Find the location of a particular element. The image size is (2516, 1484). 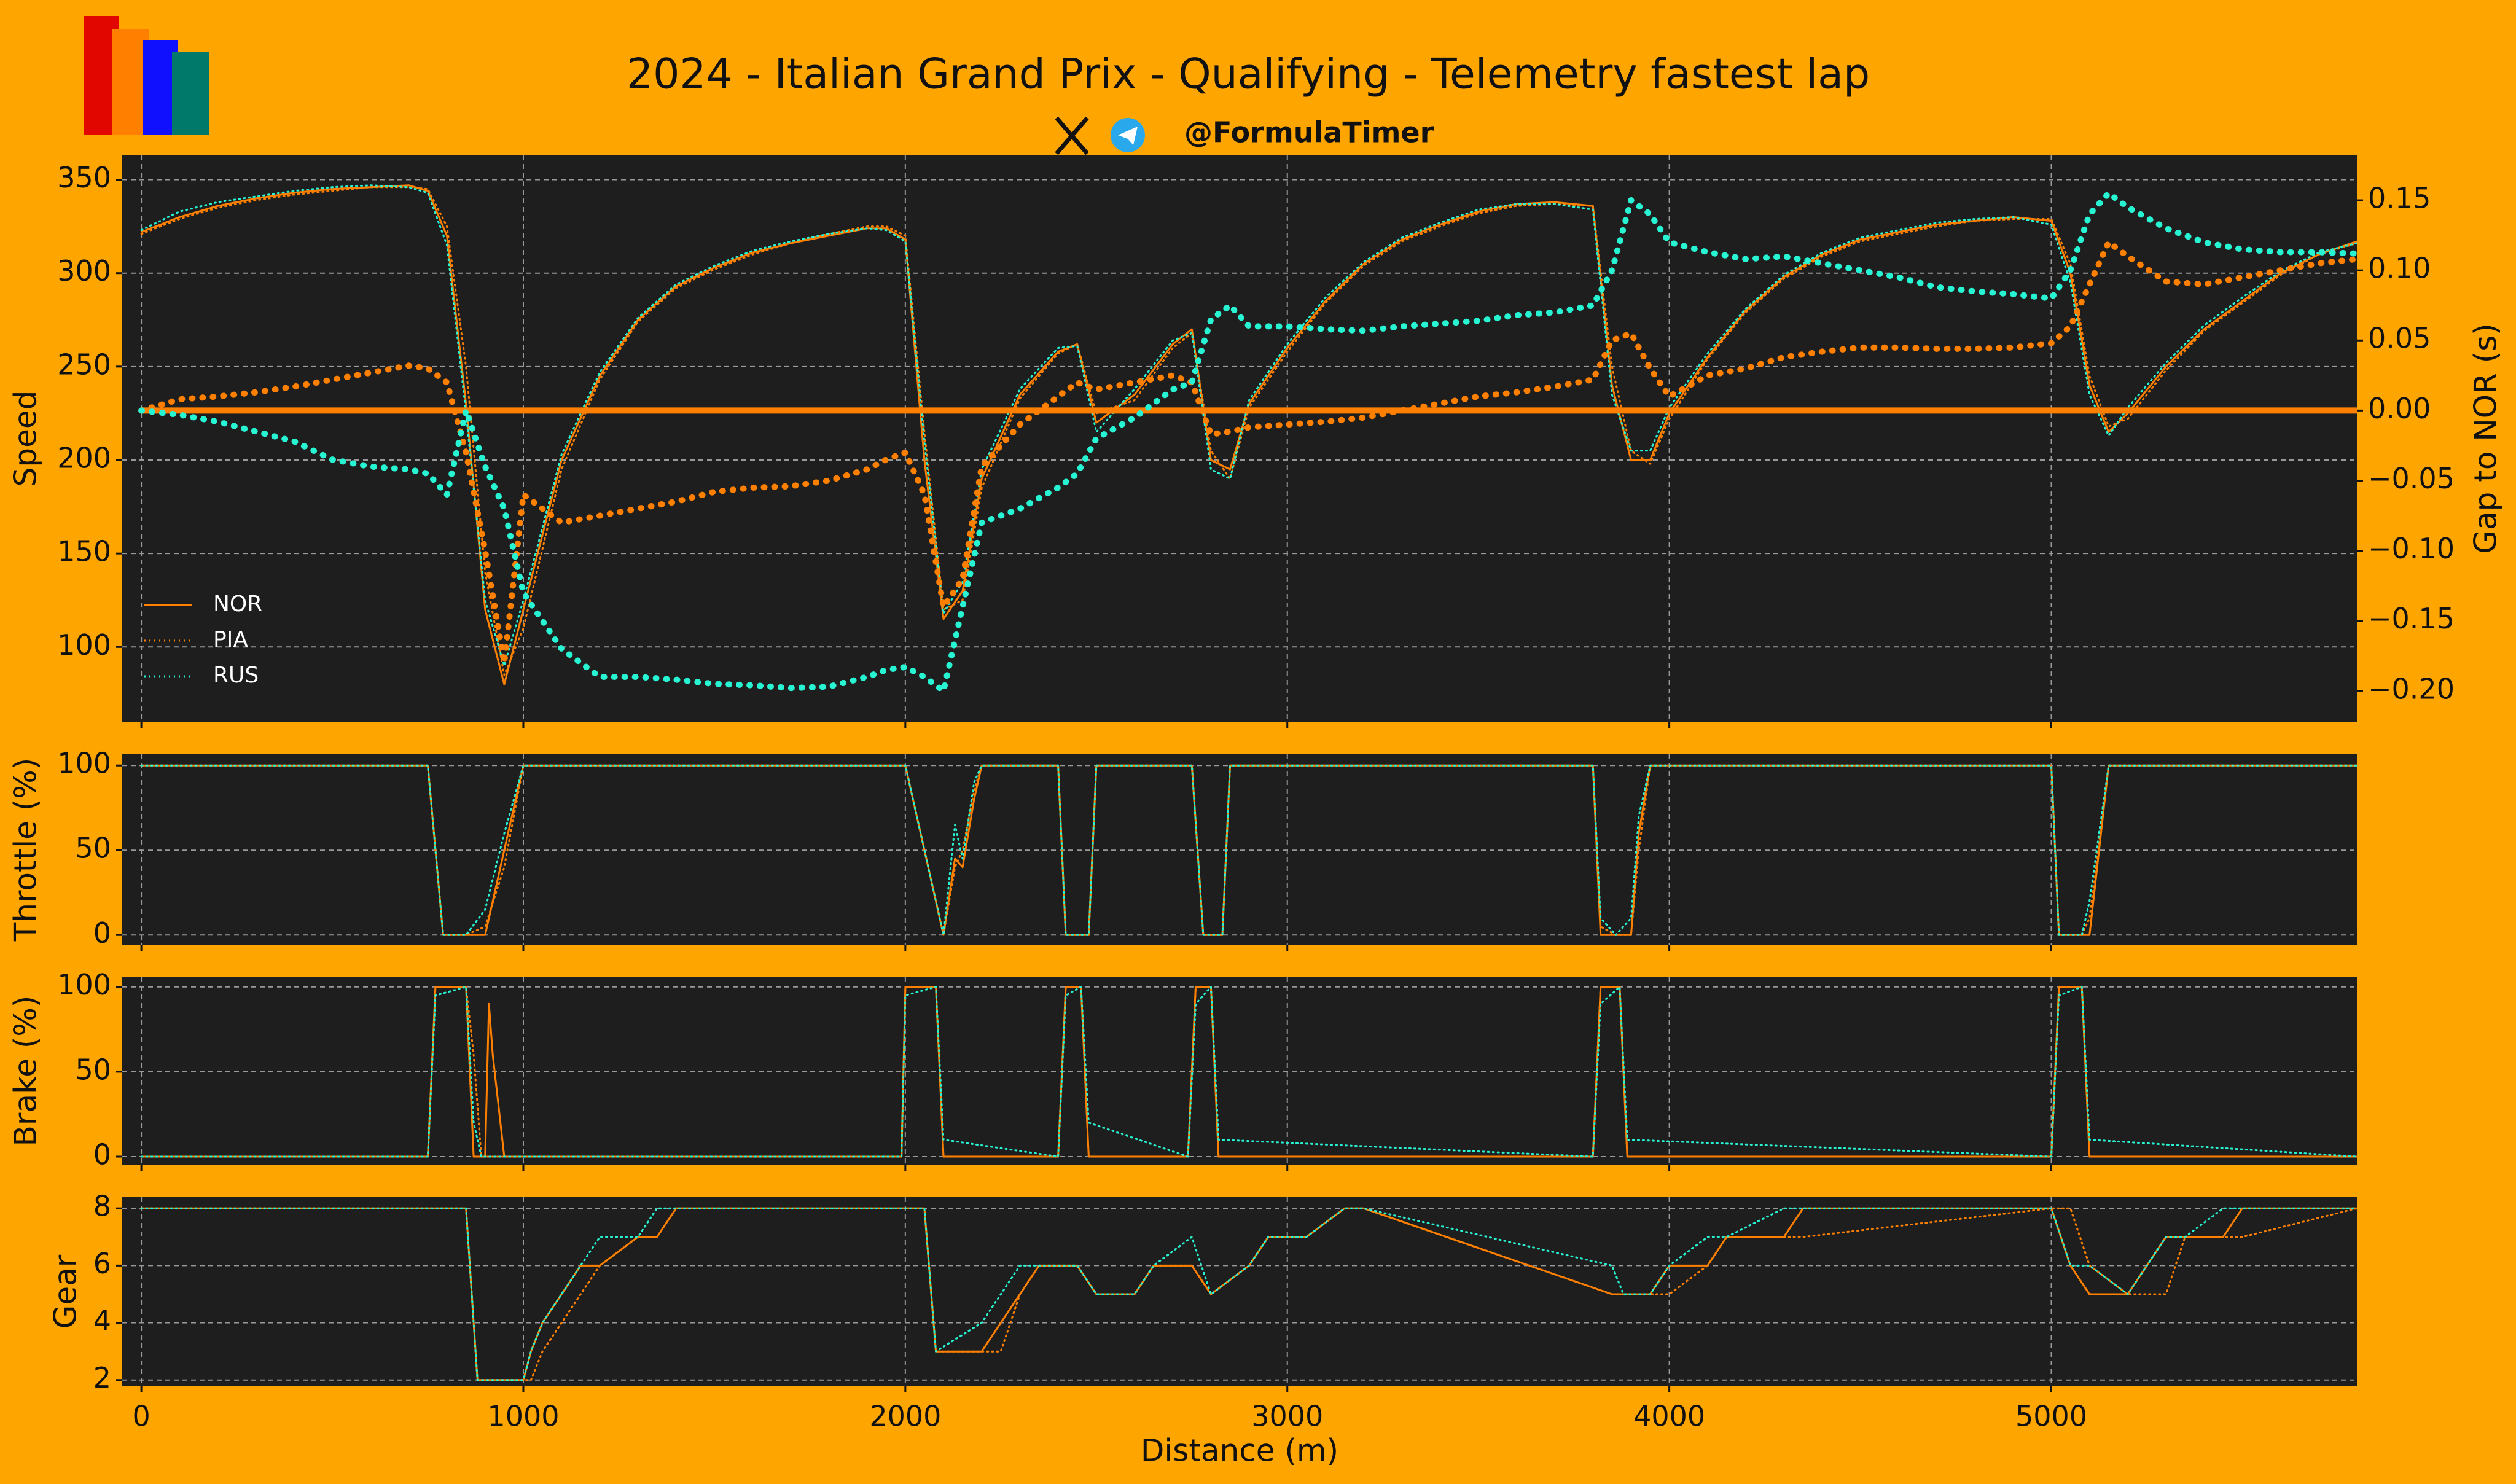

y-tick-label: 200 is located at coordinates (84, 457).